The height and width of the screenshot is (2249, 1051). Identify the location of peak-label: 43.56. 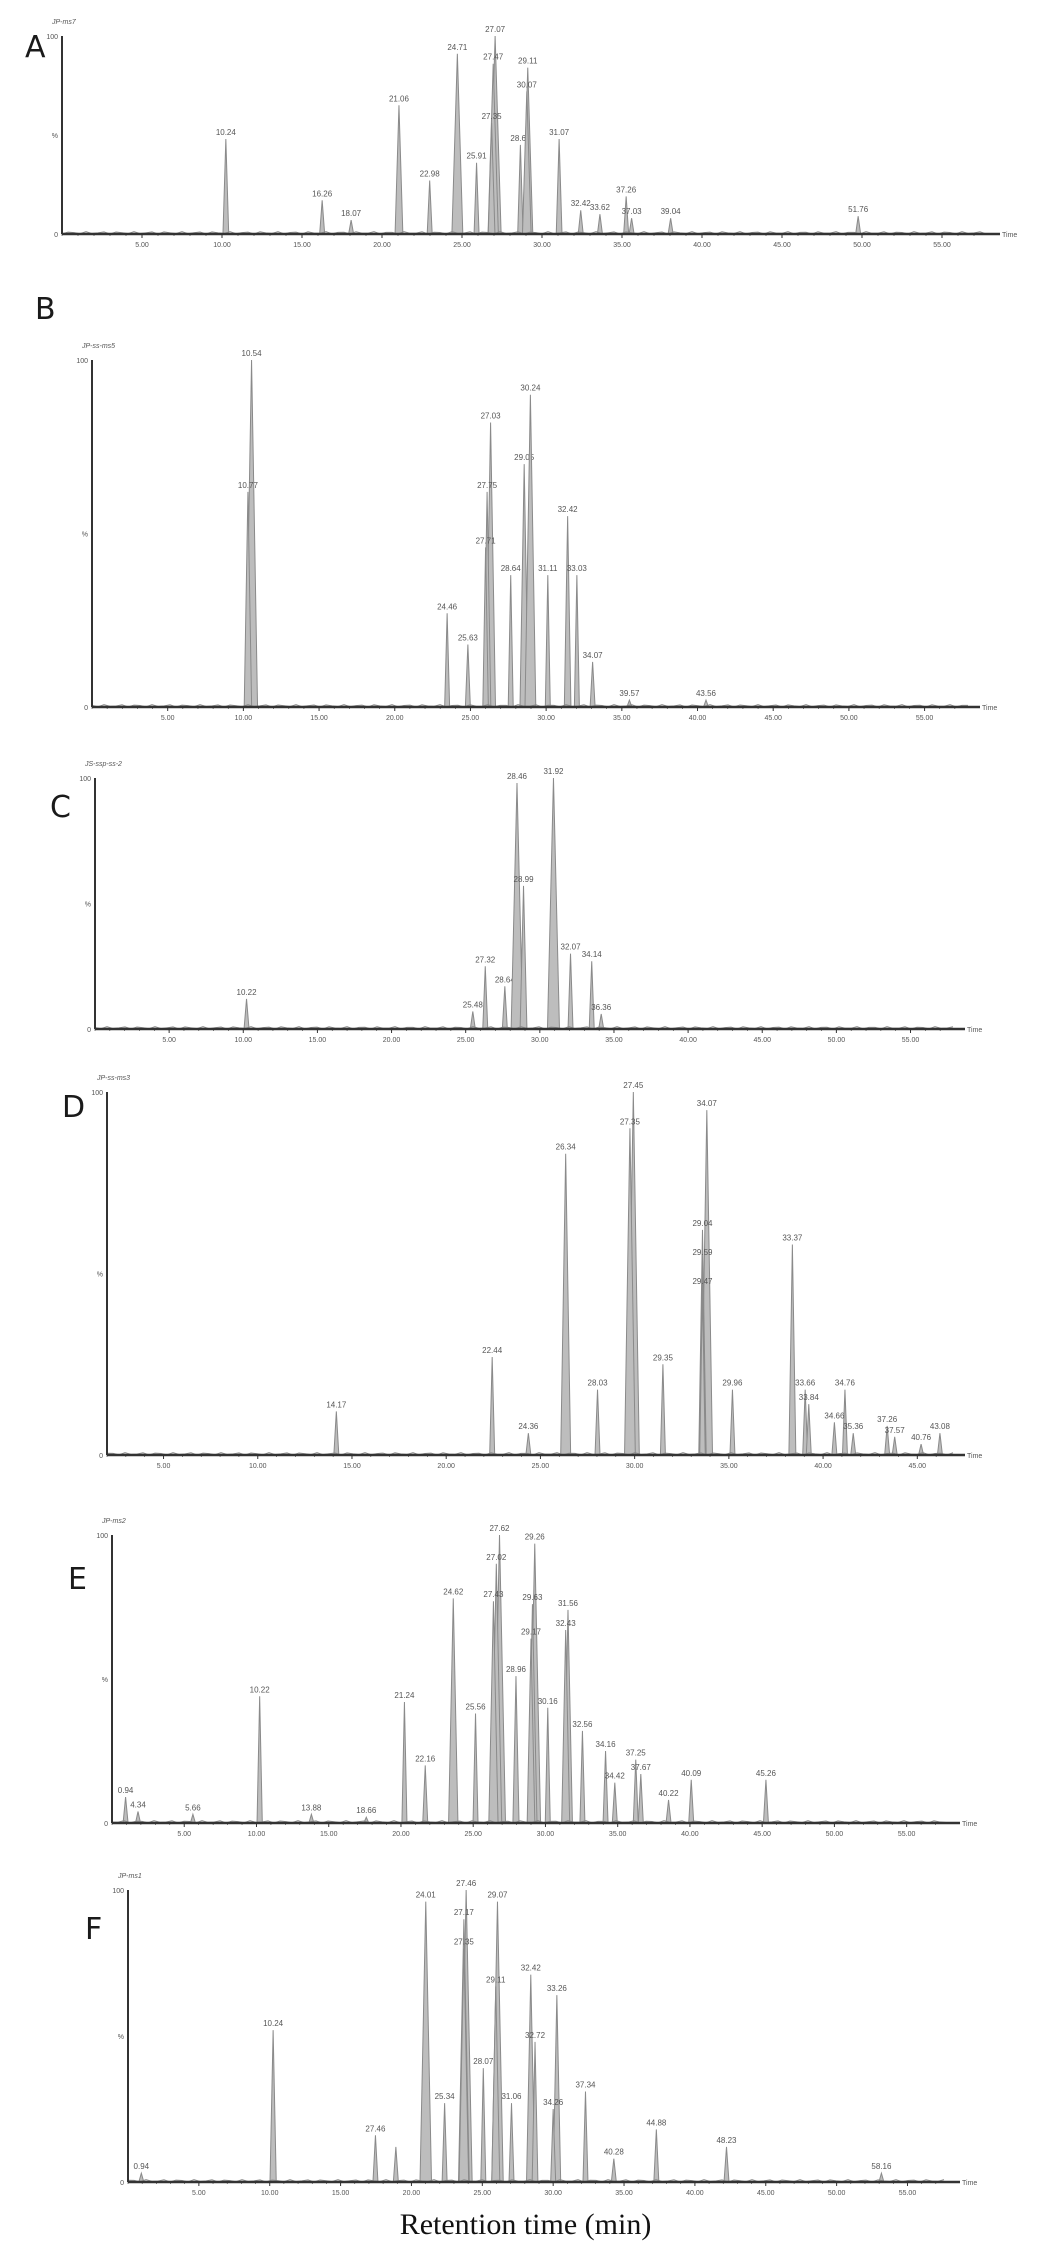
(706, 693).